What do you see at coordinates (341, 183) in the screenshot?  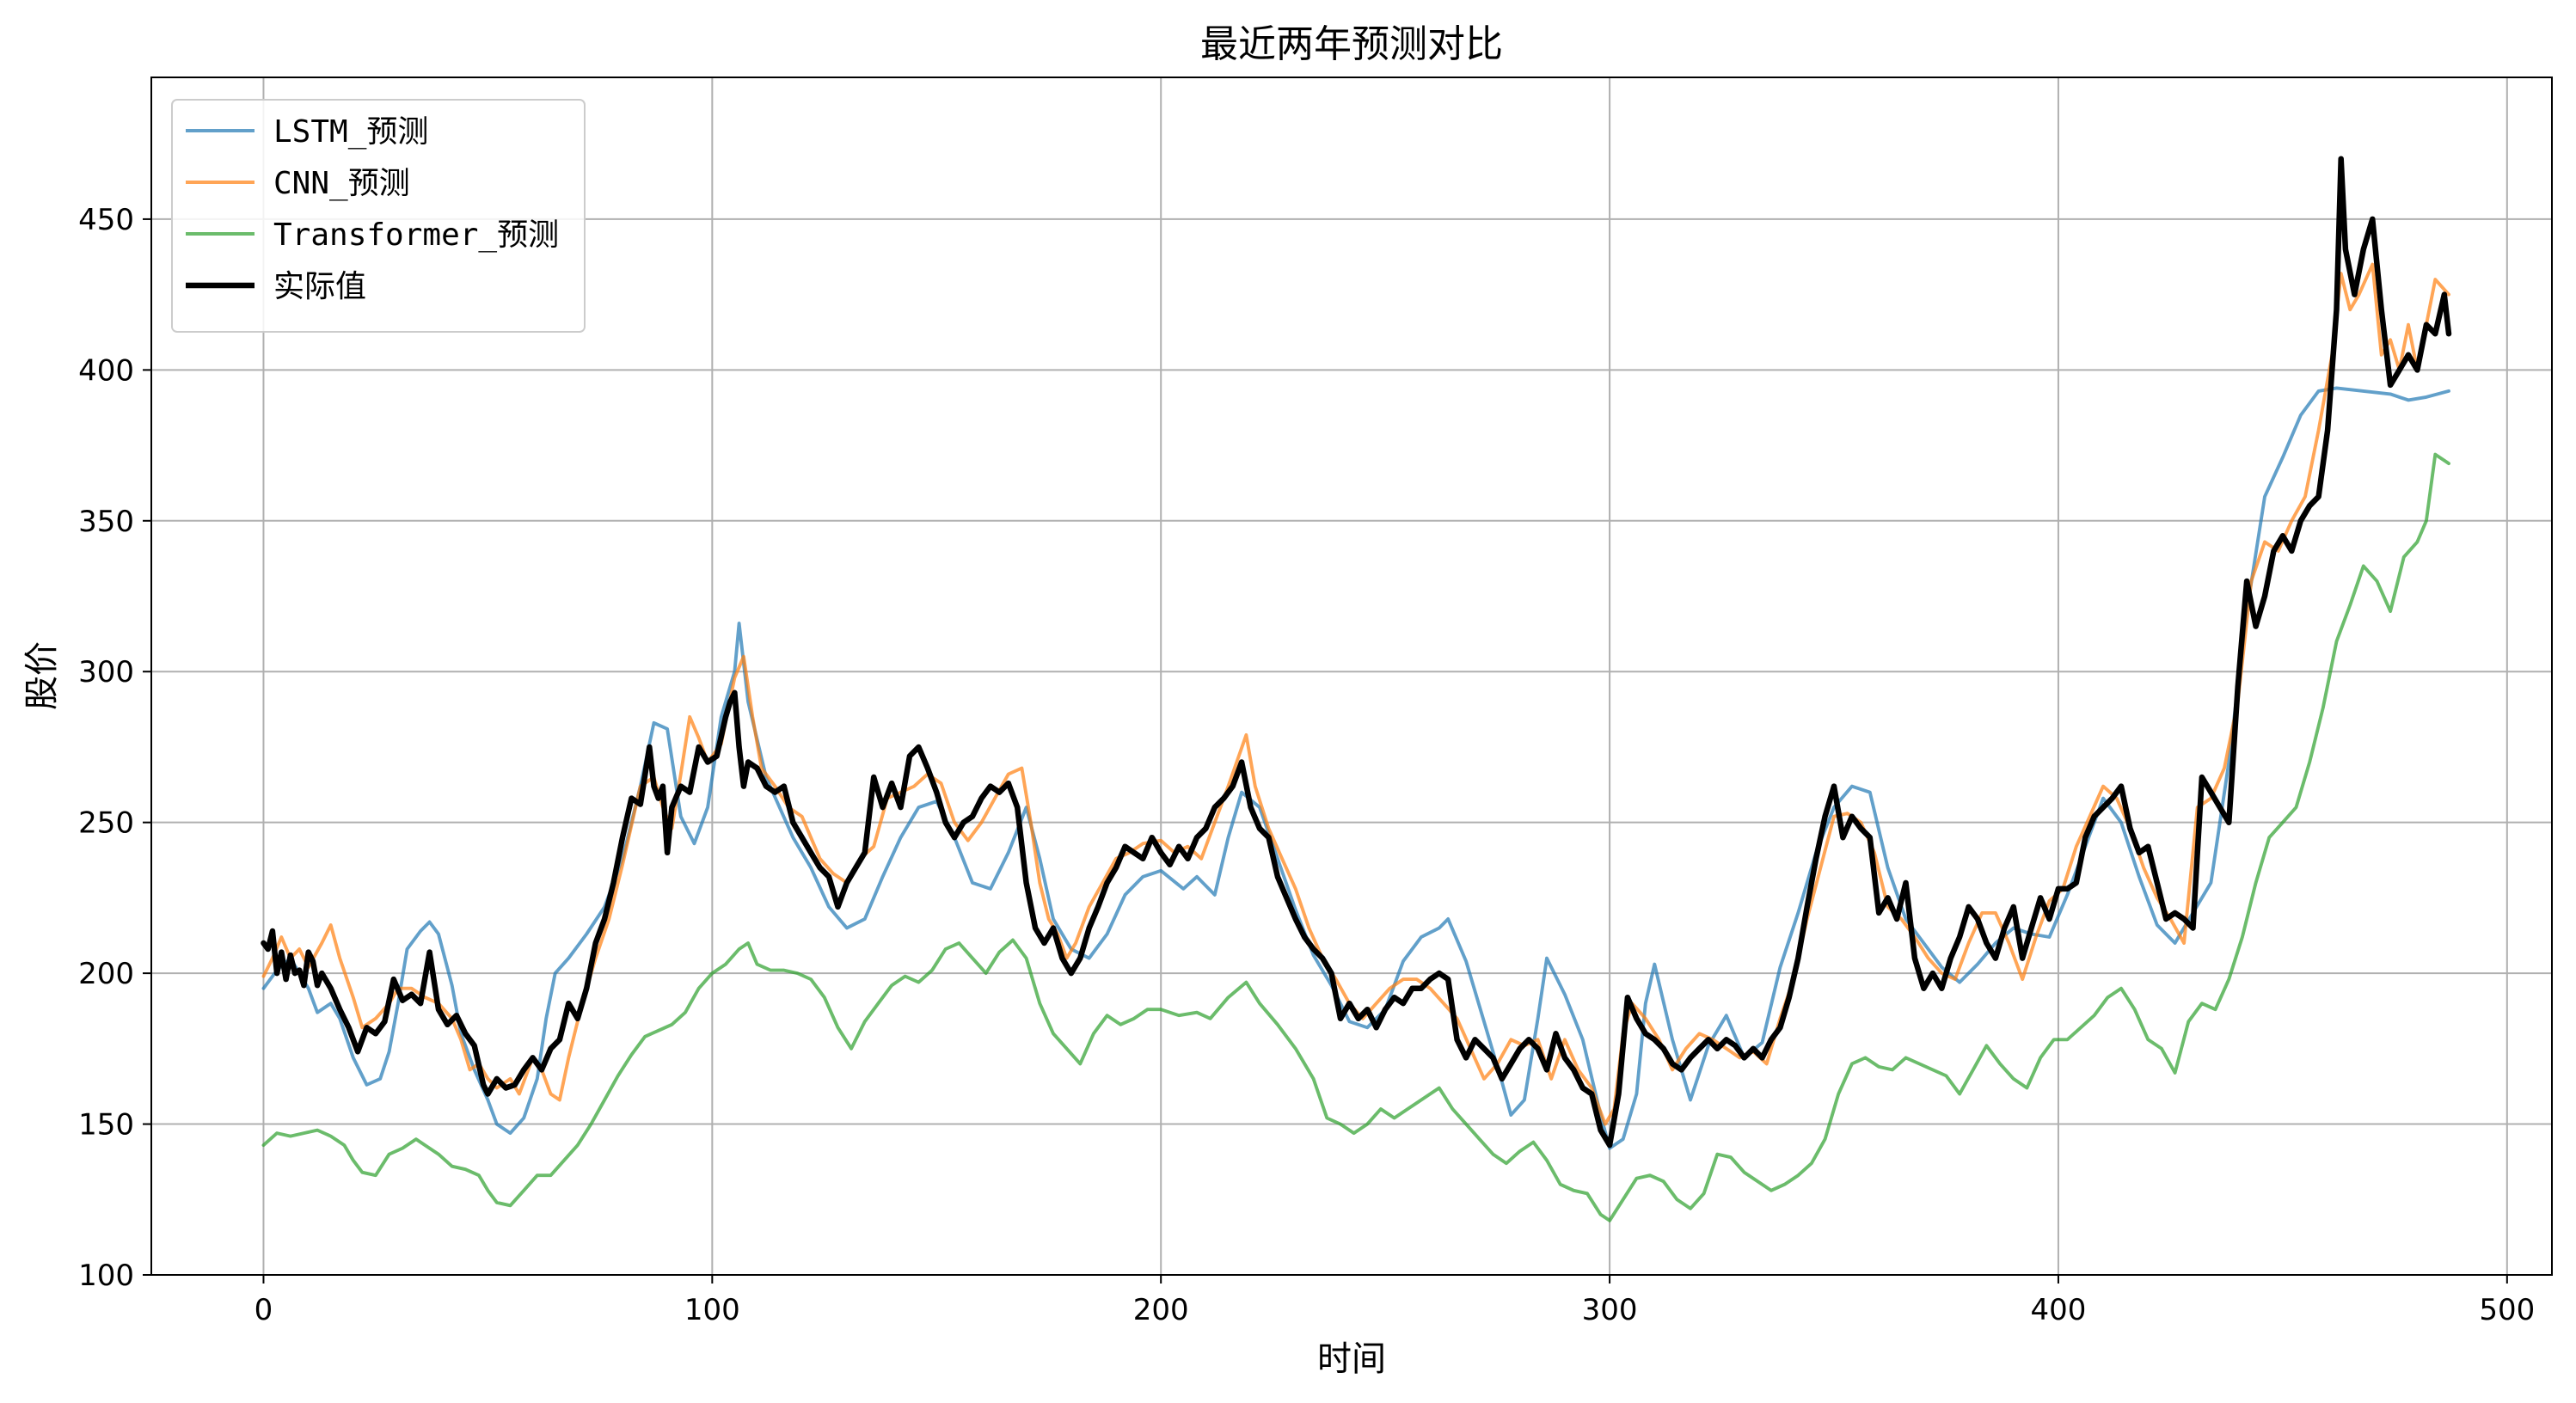 I see `legend-label: CNN_预测` at bounding box center [341, 183].